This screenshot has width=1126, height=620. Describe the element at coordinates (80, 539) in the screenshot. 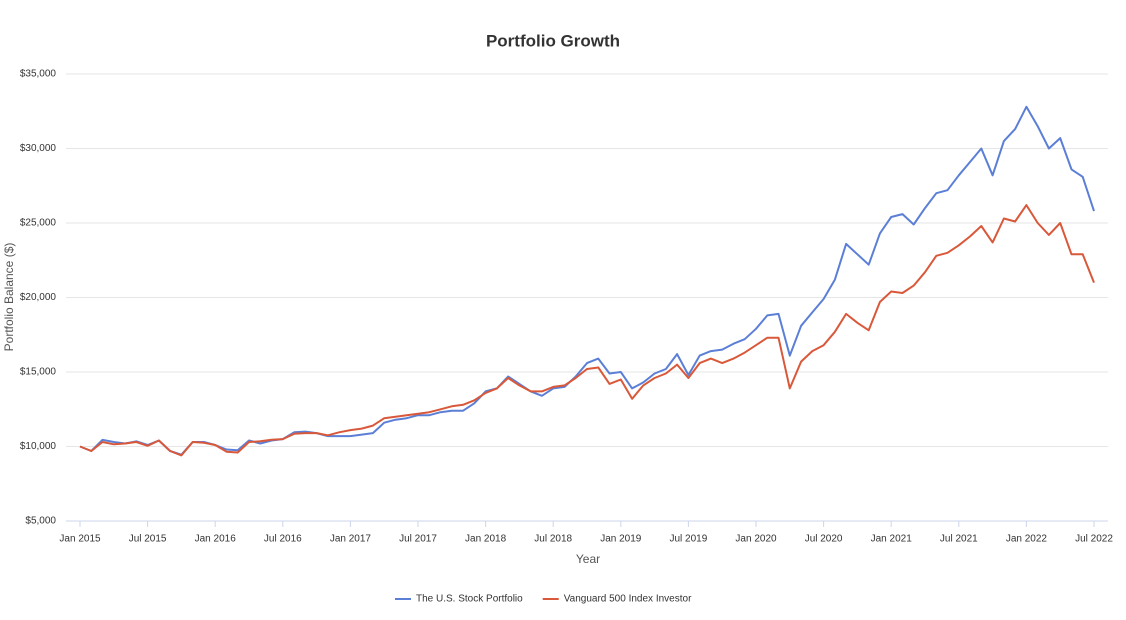

I see `x-tick-label: Jan 2015` at that location.